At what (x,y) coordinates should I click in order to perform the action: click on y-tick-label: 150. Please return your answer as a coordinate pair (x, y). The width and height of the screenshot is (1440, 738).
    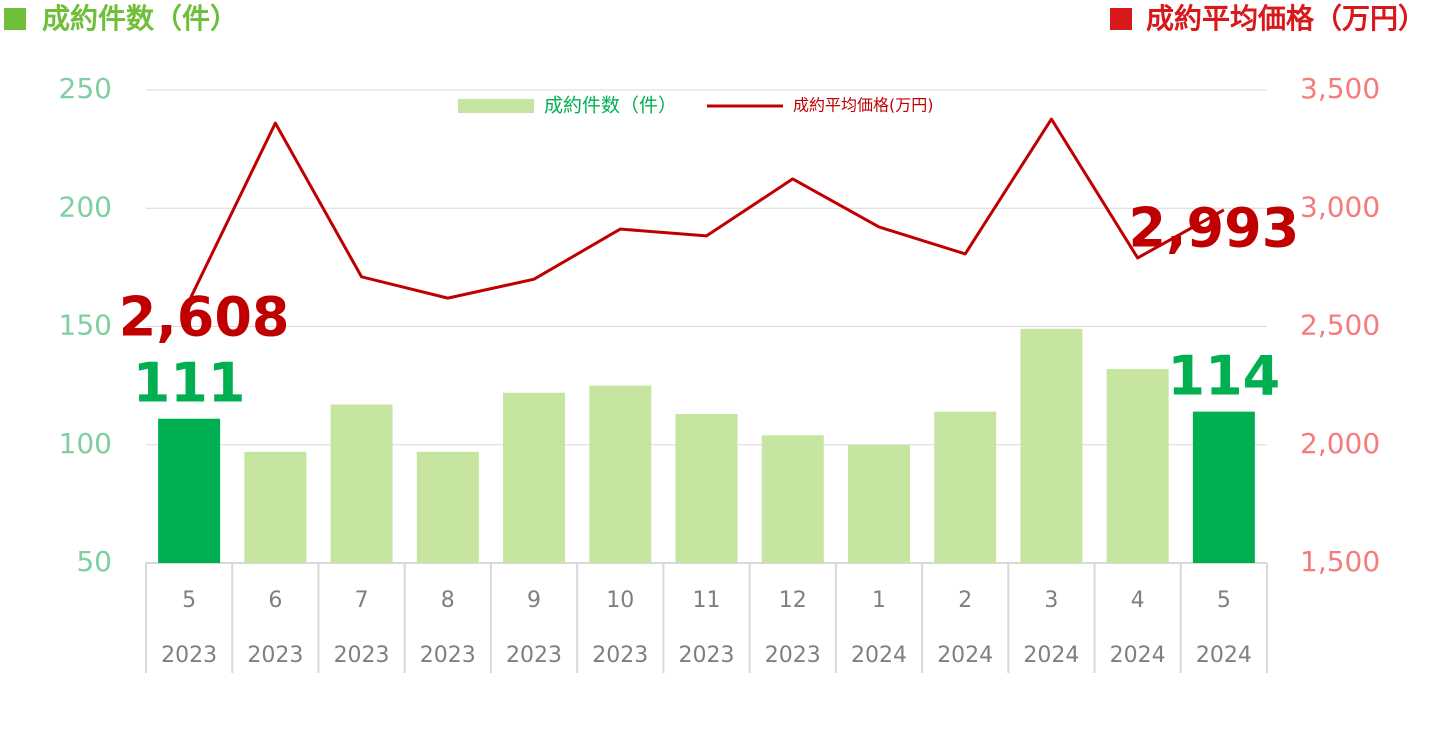
    Looking at the image, I should click on (85, 325).